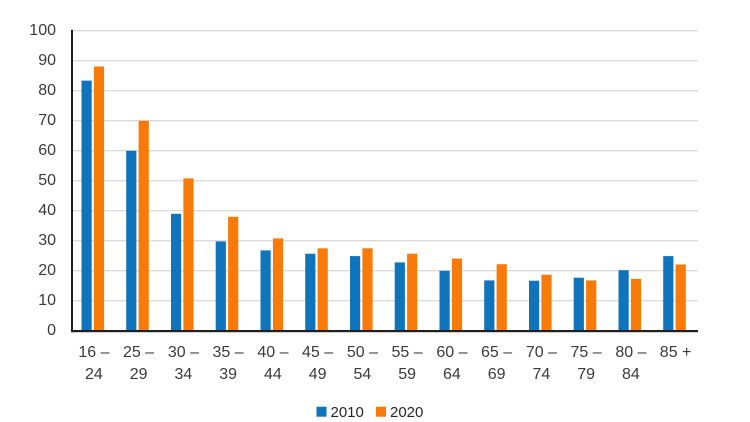  What do you see at coordinates (586, 352) in the screenshot?
I see `svg-text: 75 –` at bounding box center [586, 352].